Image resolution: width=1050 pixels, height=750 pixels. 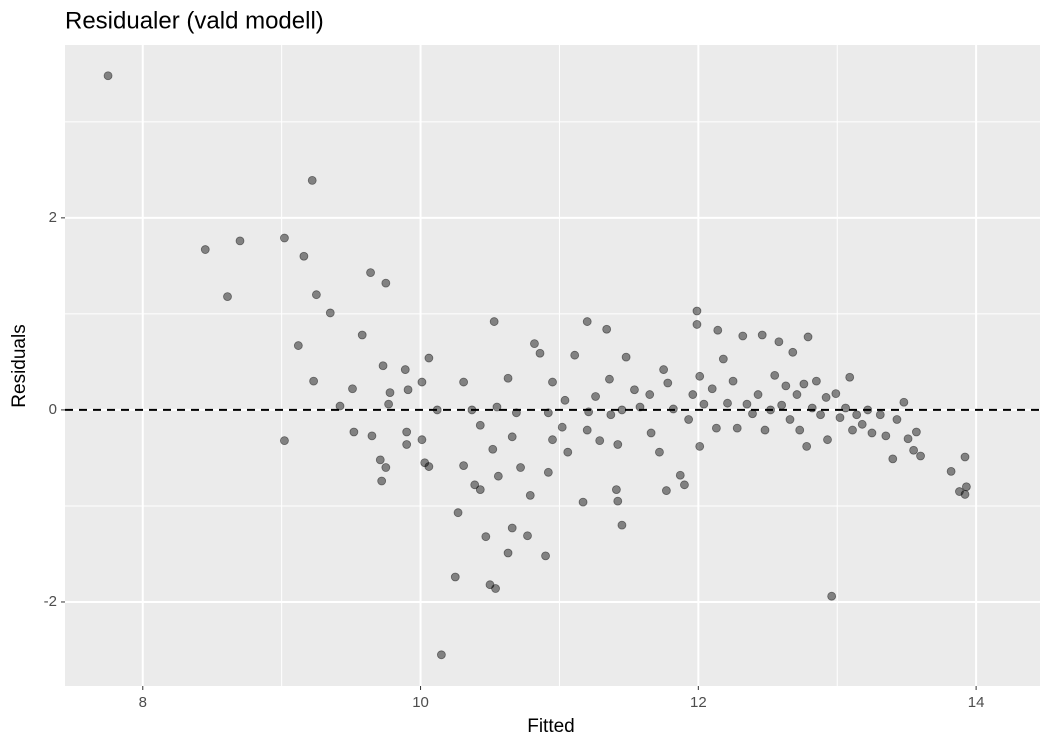 What do you see at coordinates (50, 601) in the screenshot?
I see `y-tick-label: -2` at bounding box center [50, 601].